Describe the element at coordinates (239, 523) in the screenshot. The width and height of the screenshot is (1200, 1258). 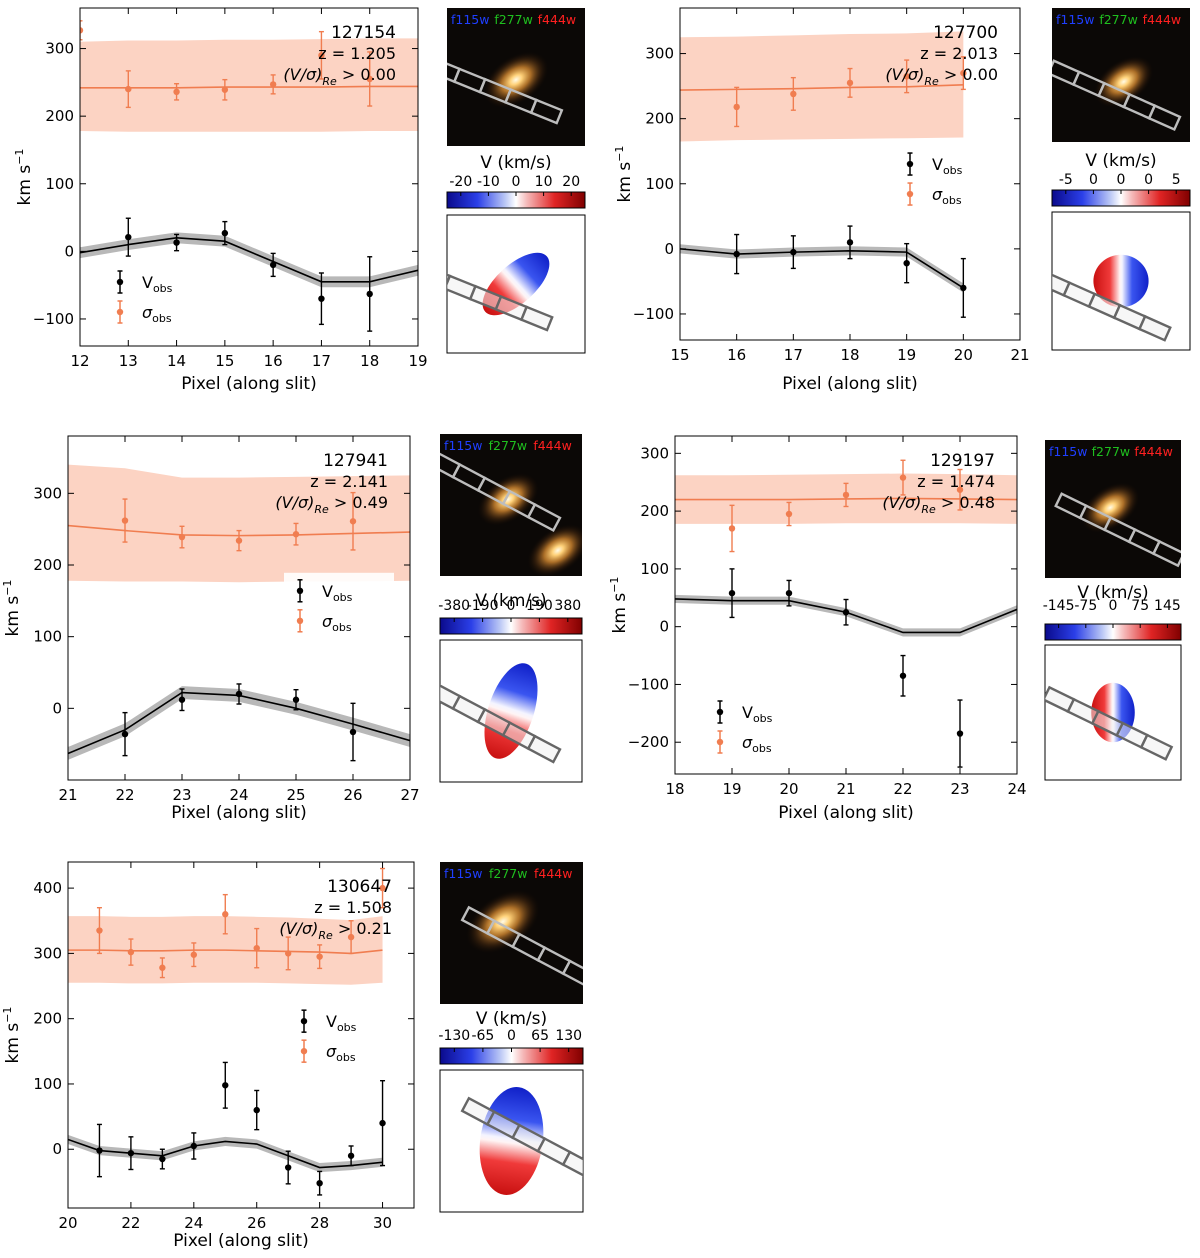
I see `sigma-model-band` at that location.